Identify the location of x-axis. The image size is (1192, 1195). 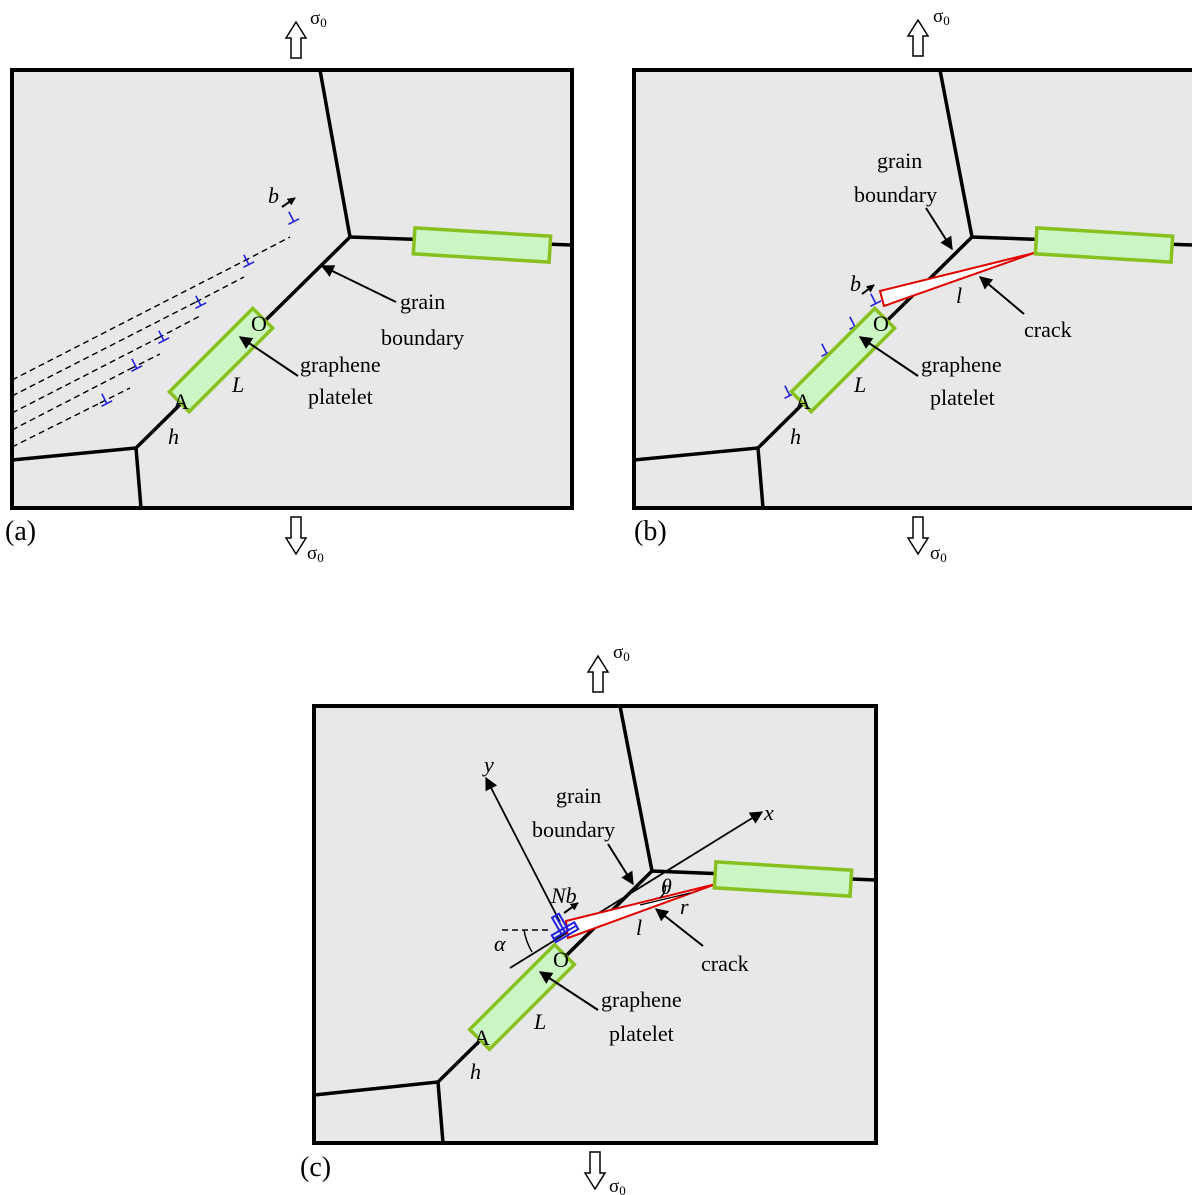
(636, 890).